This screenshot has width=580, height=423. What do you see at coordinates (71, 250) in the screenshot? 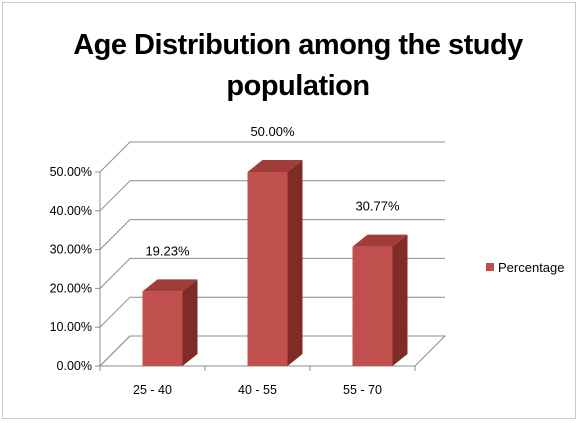
I see `y-tick-label: 30.00%` at bounding box center [71, 250].